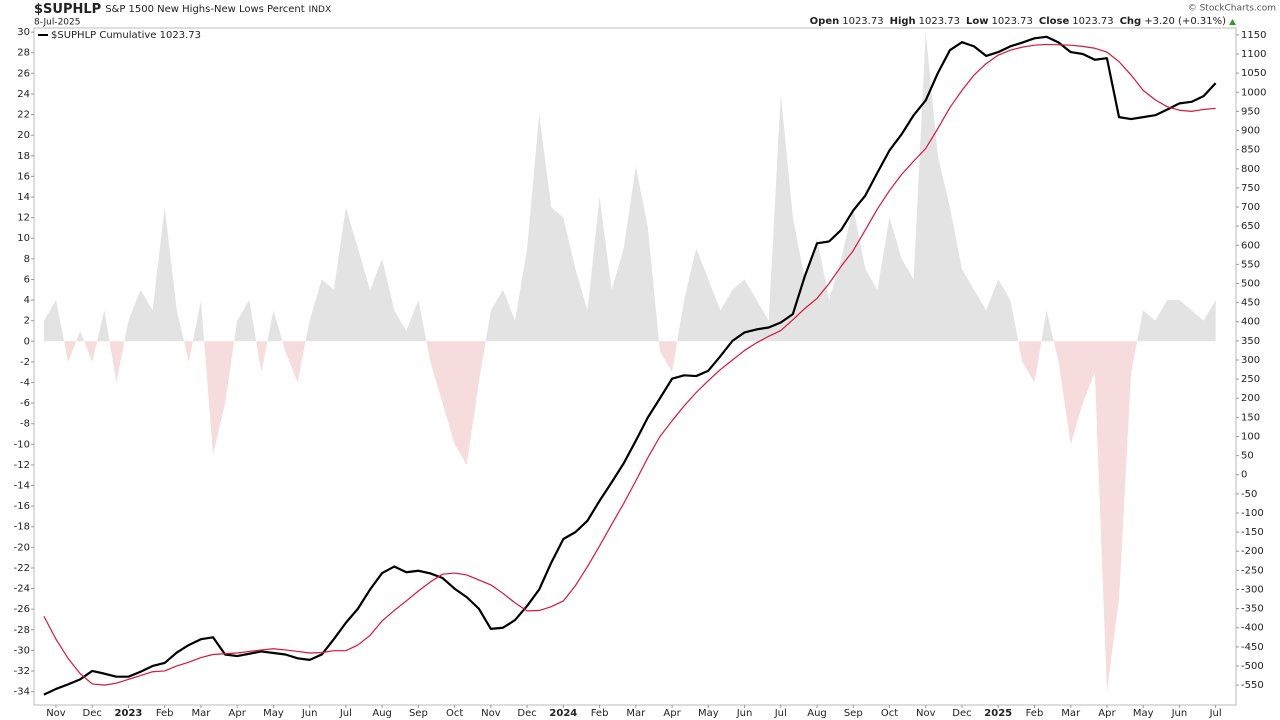 This screenshot has height=720, width=1280. Describe the element at coordinates (23, 238) in the screenshot. I see `y-tick-label: 10` at that location.